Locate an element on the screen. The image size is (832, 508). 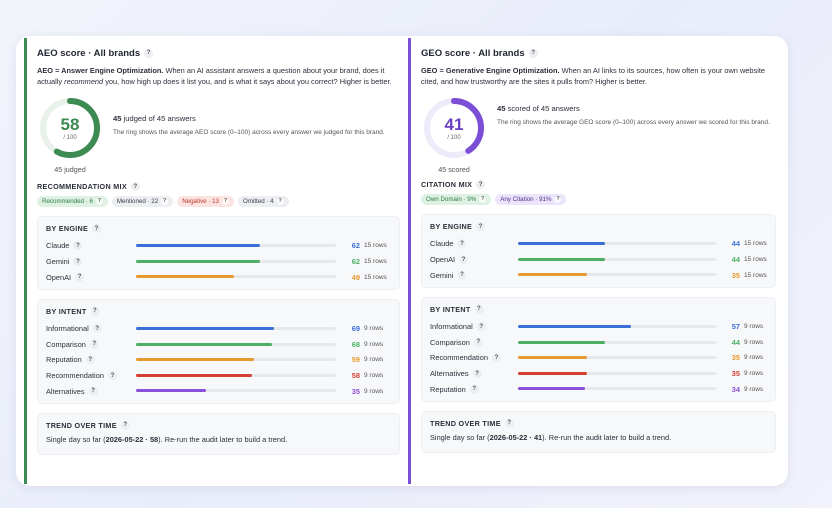
row-label: Claude? is located at coordinates (448, 244).